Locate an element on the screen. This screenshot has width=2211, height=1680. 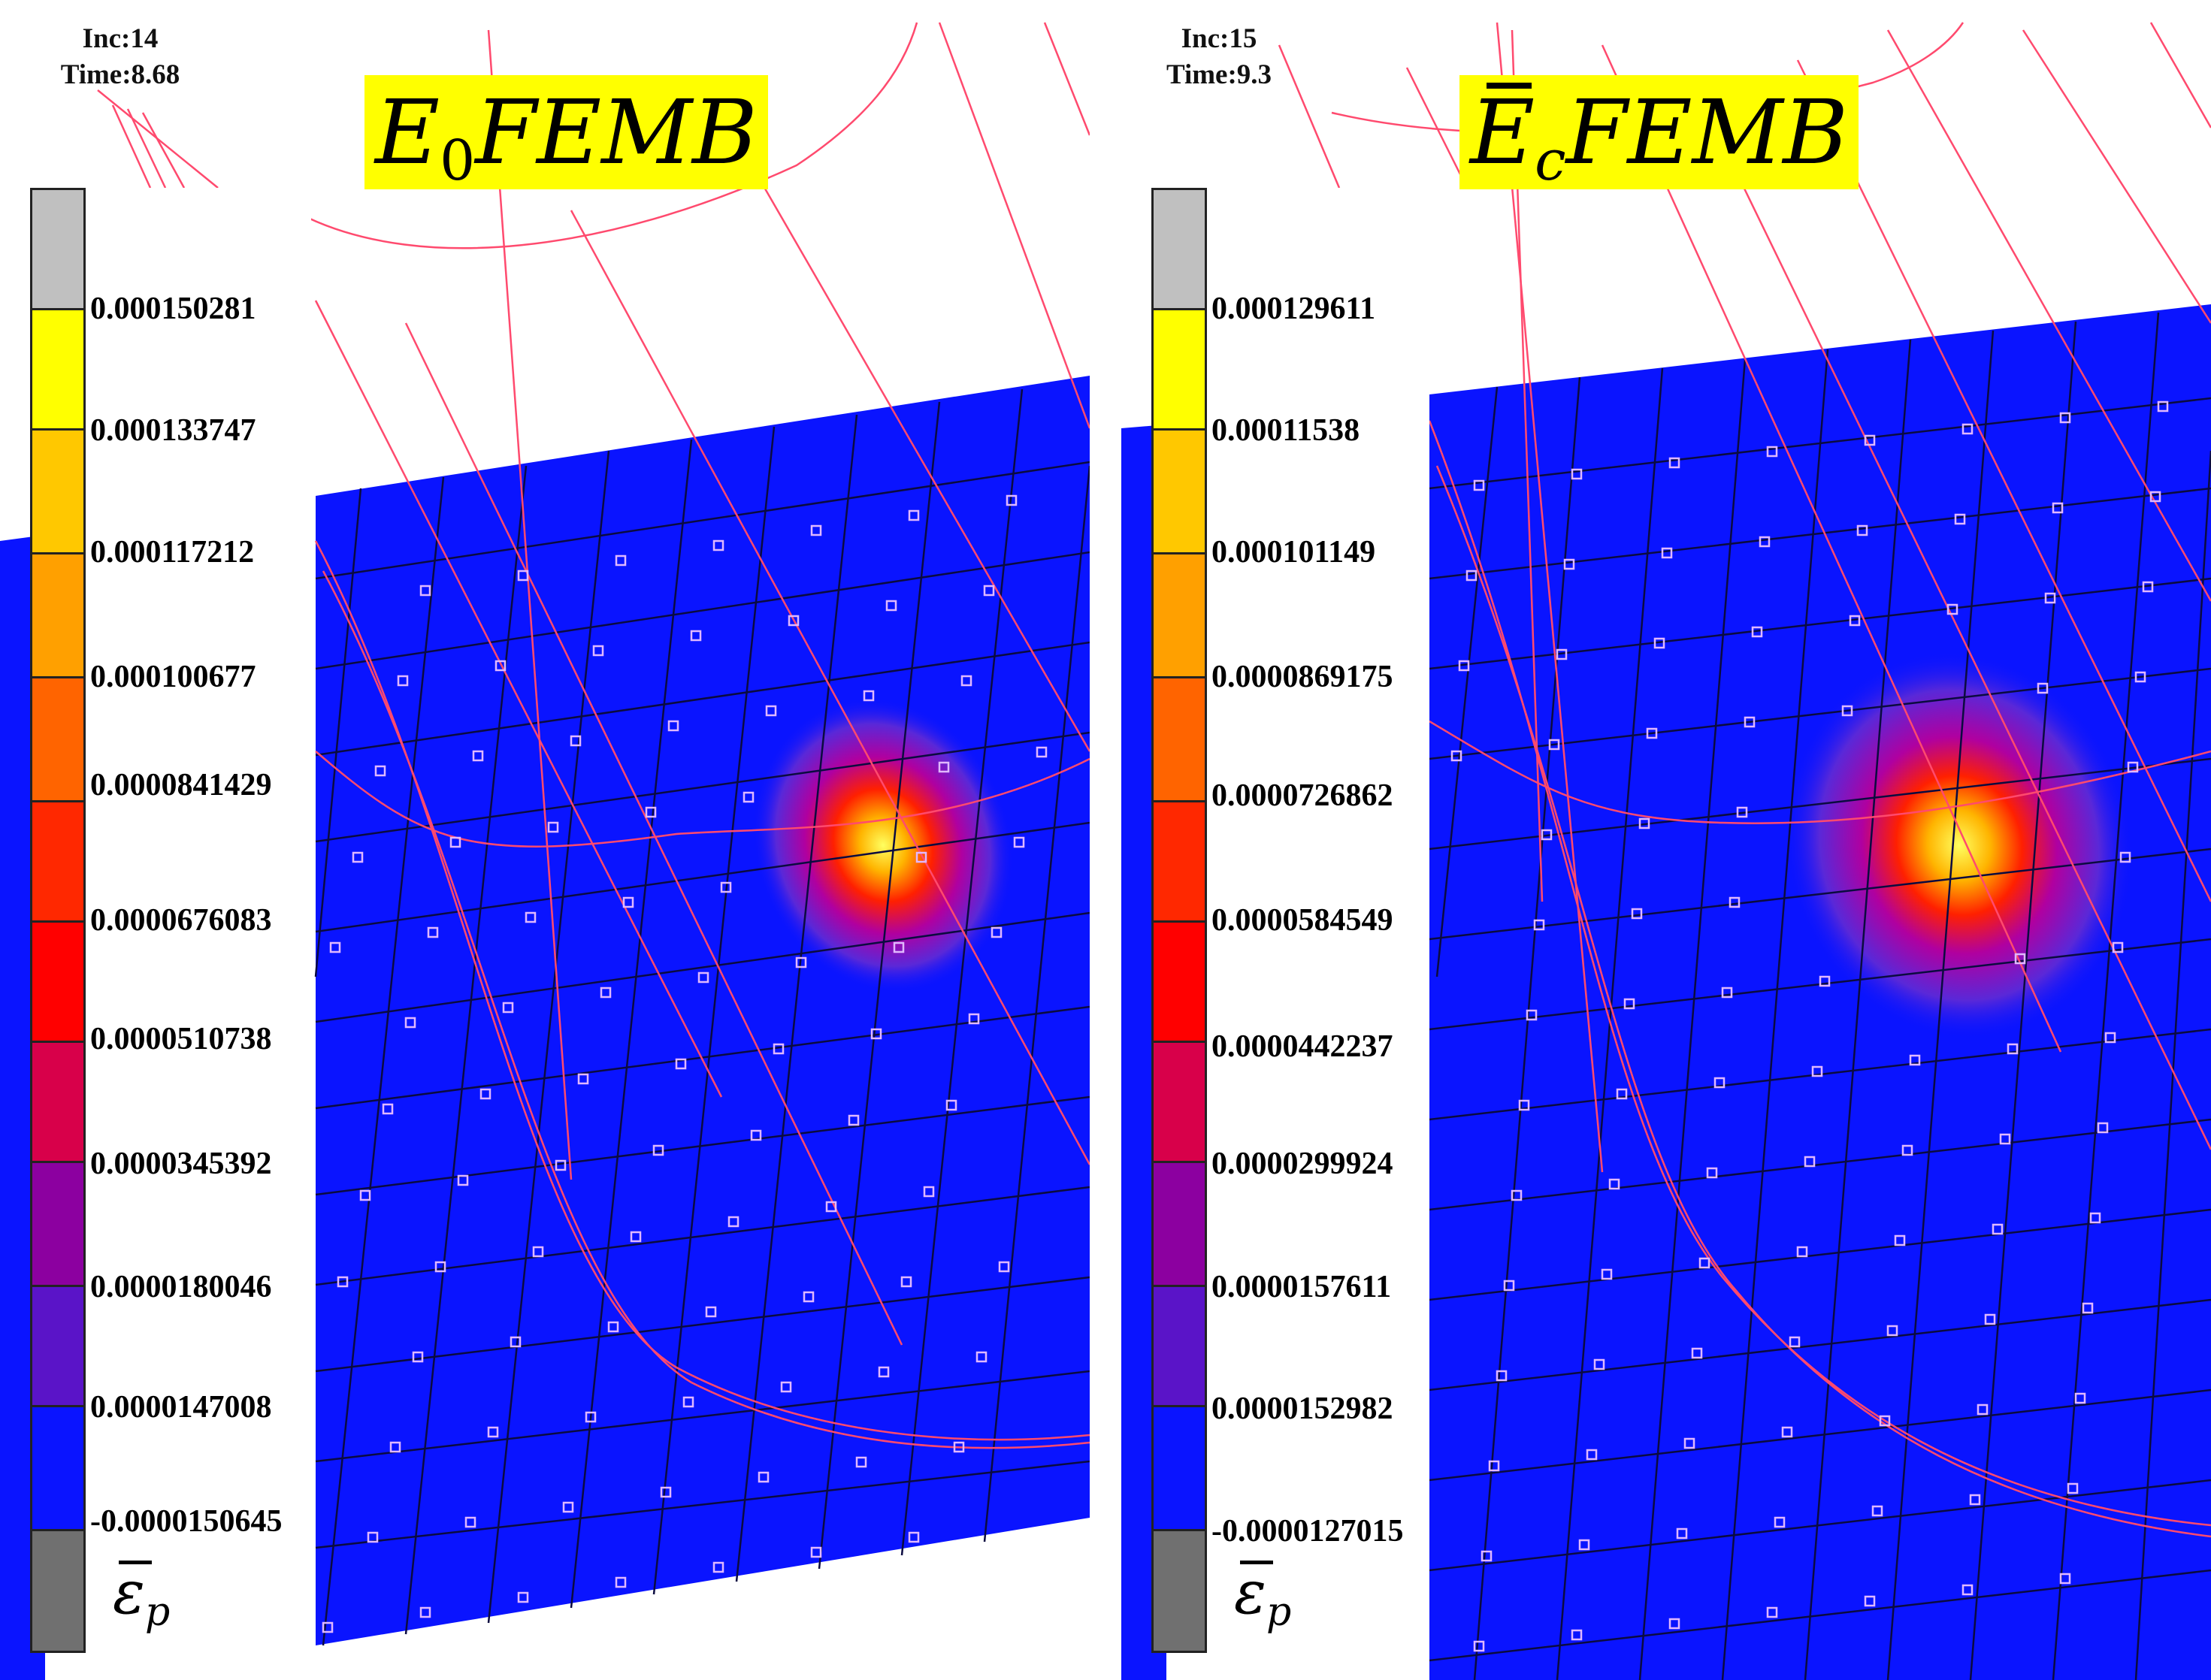
legend-tick-label: 0.0000584549 is located at coordinates (1302, 920).